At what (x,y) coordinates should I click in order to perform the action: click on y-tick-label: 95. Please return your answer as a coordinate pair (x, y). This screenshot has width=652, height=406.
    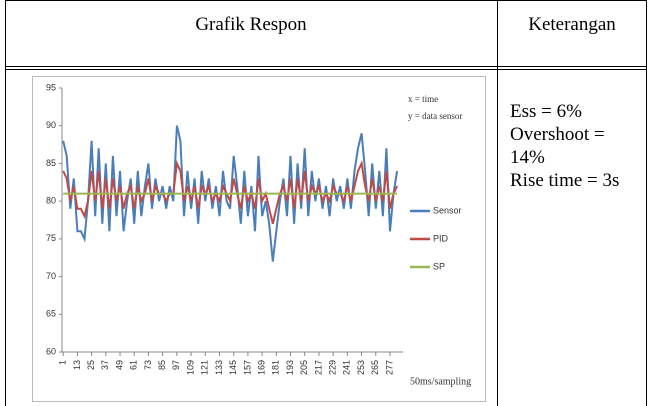
    Looking at the image, I should click on (51, 87).